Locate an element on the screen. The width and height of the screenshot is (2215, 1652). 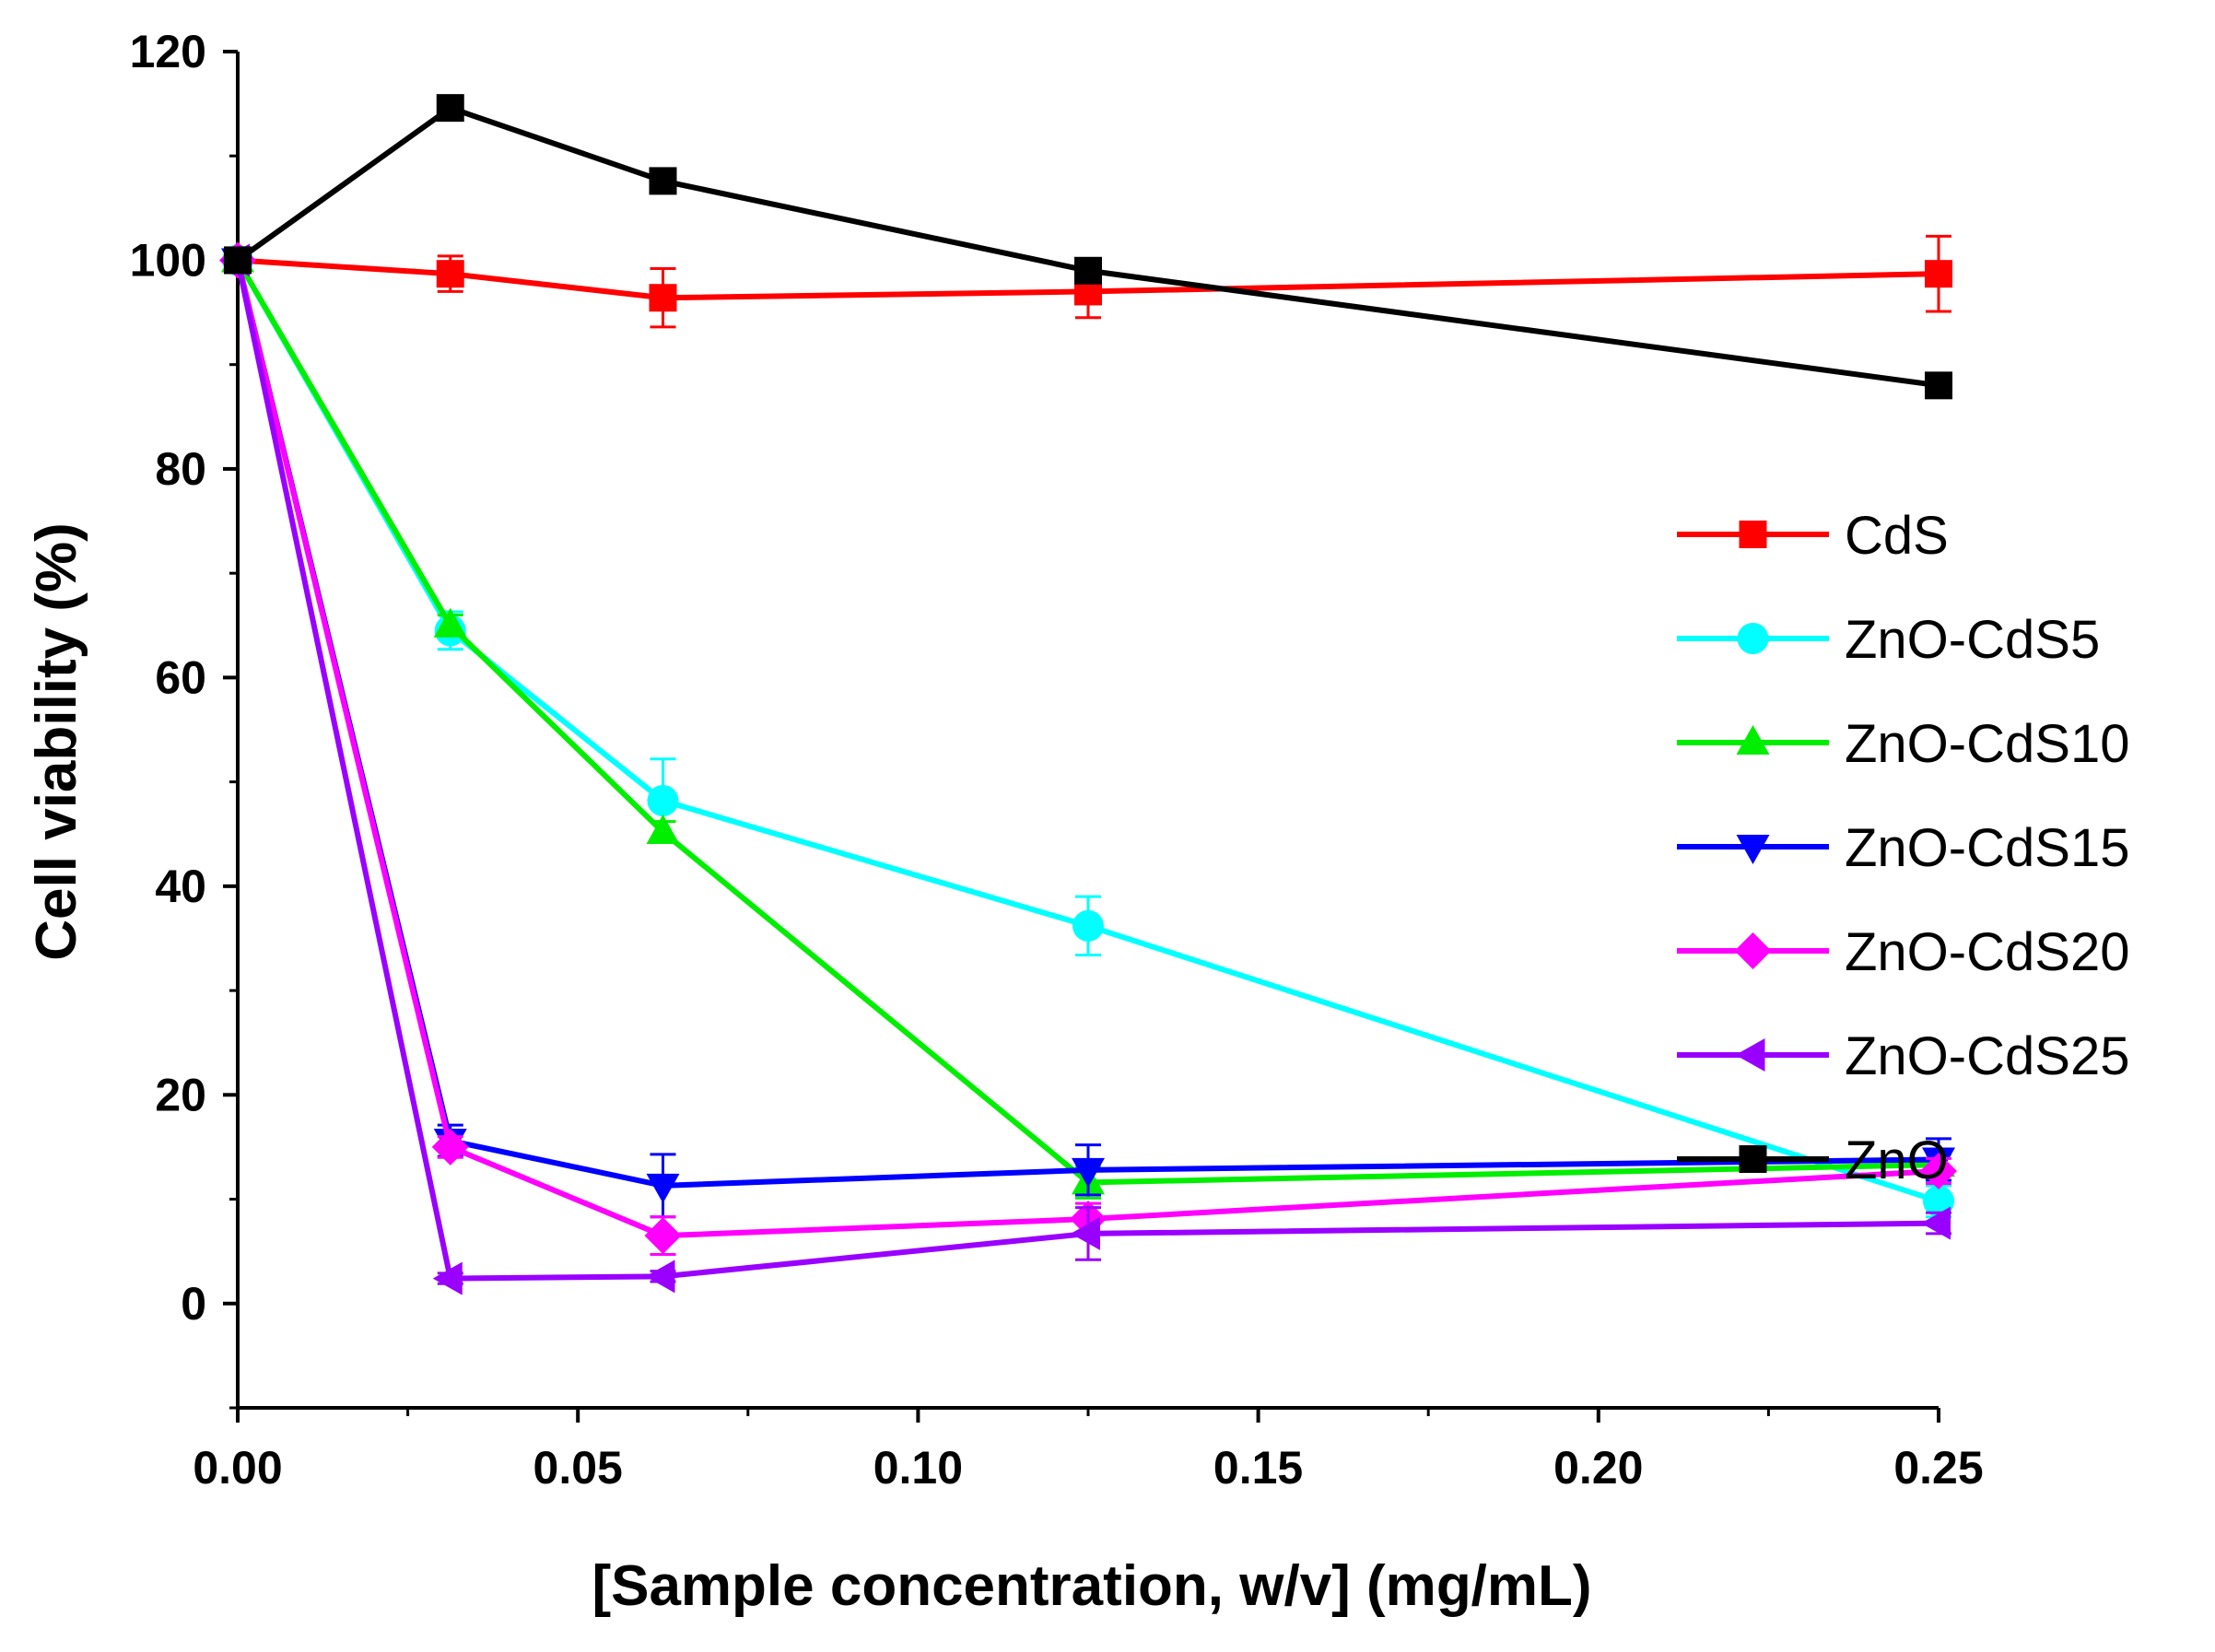
x-tick-label: 0.25 is located at coordinates (1938, 1468).